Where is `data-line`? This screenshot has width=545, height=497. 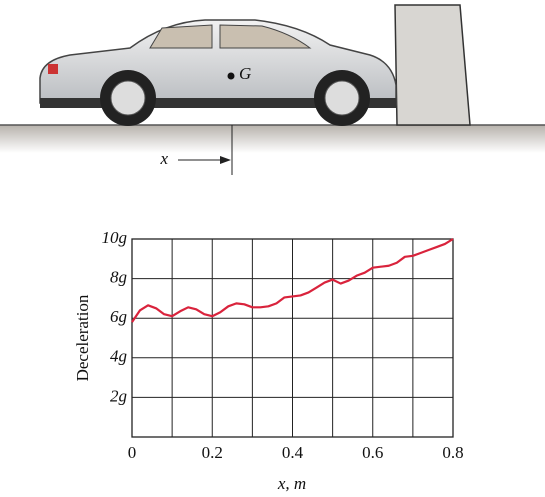 data-line is located at coordinates (292, 280).